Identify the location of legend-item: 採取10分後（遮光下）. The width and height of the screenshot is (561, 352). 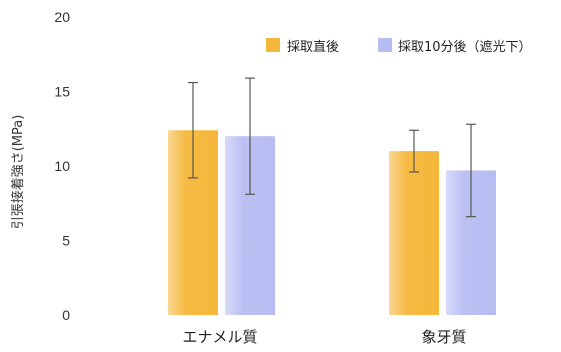
(455, 46).